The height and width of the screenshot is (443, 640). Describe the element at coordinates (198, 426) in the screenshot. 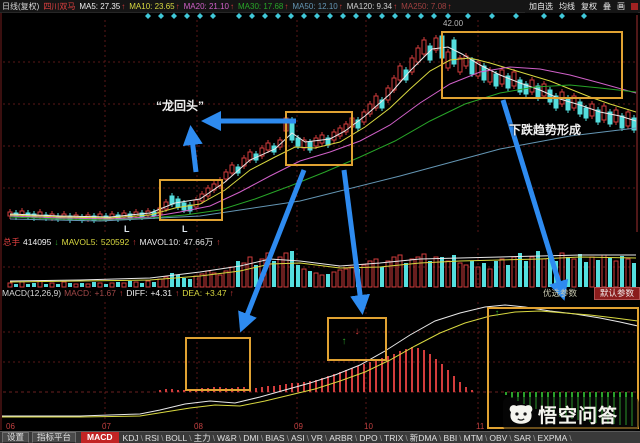

I see `month-label-08: 08` at that location.